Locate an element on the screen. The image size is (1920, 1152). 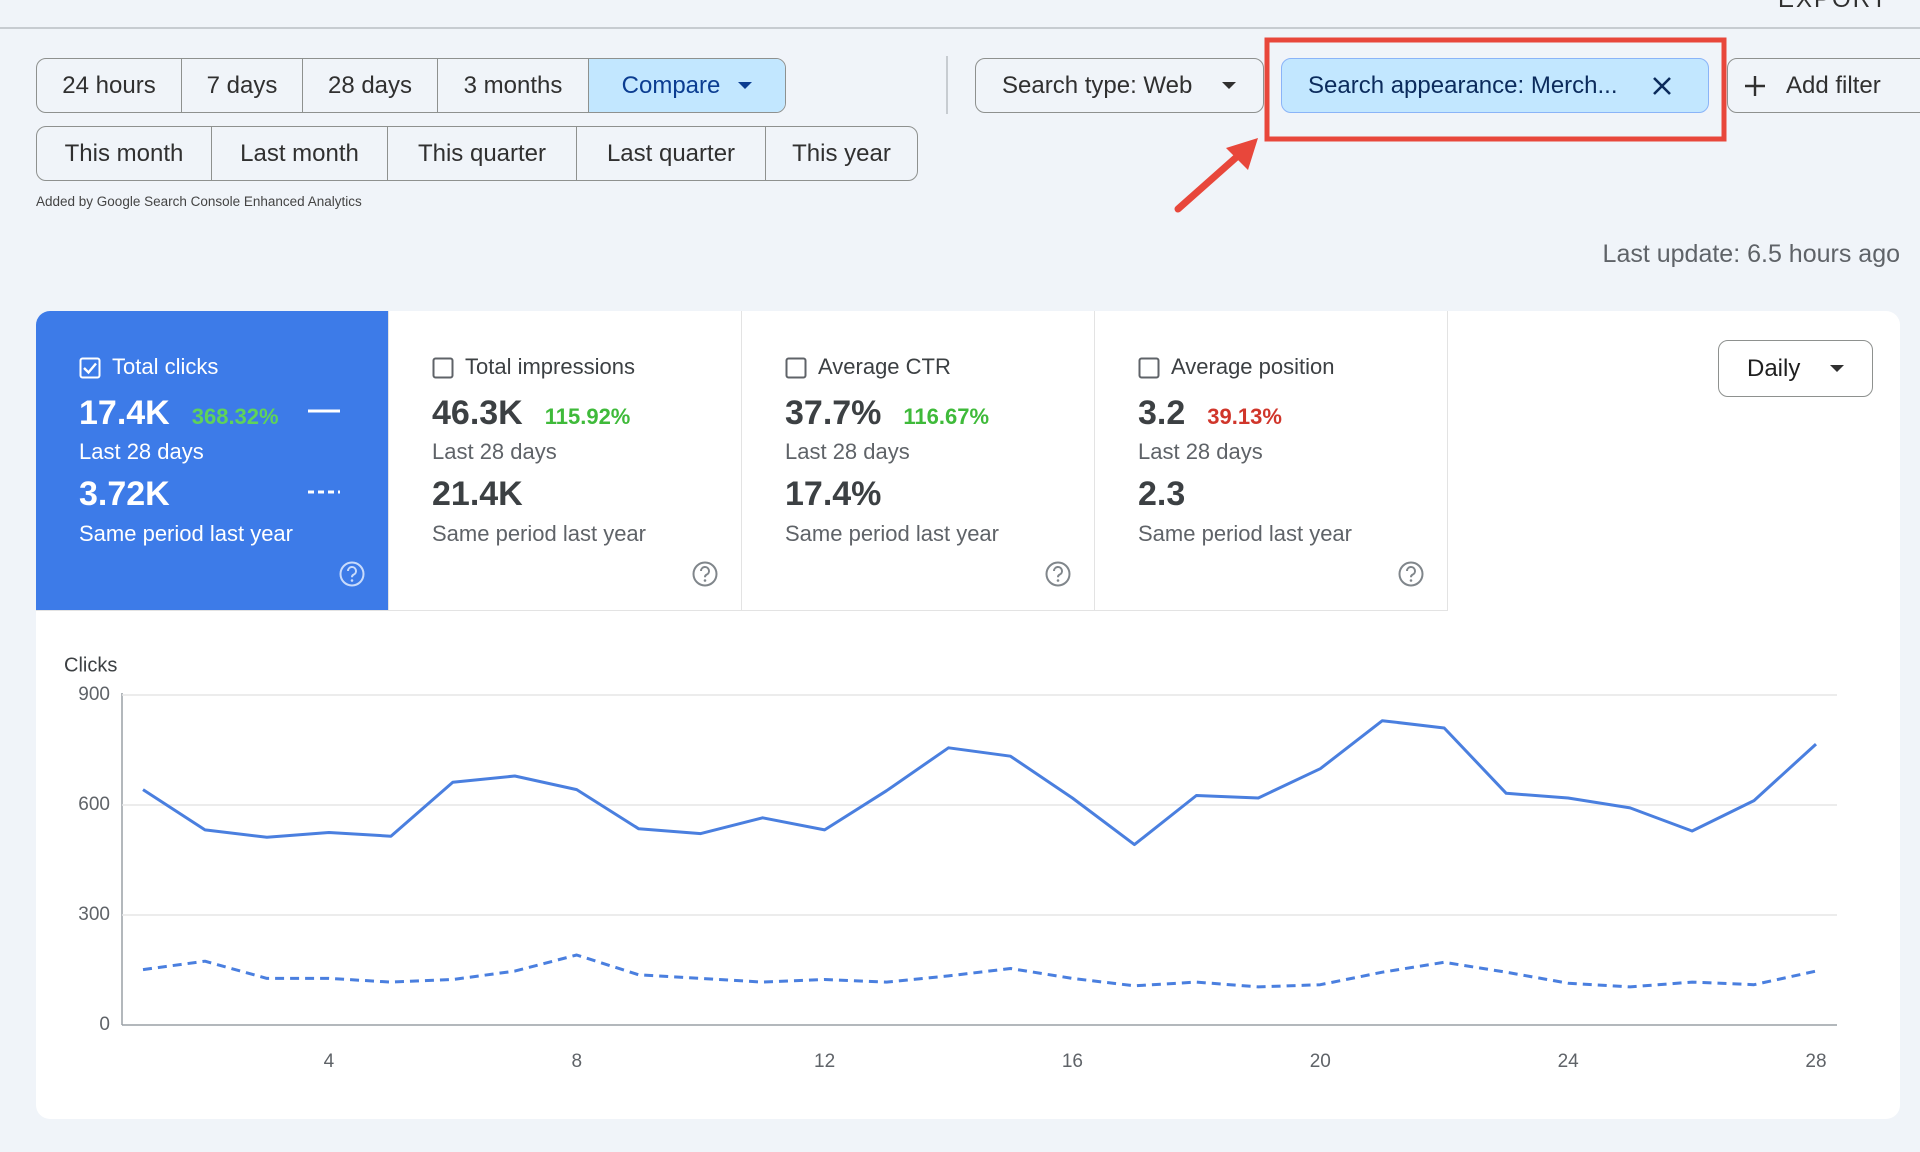
compare-label: Compare is located at coordinates (671, 85).